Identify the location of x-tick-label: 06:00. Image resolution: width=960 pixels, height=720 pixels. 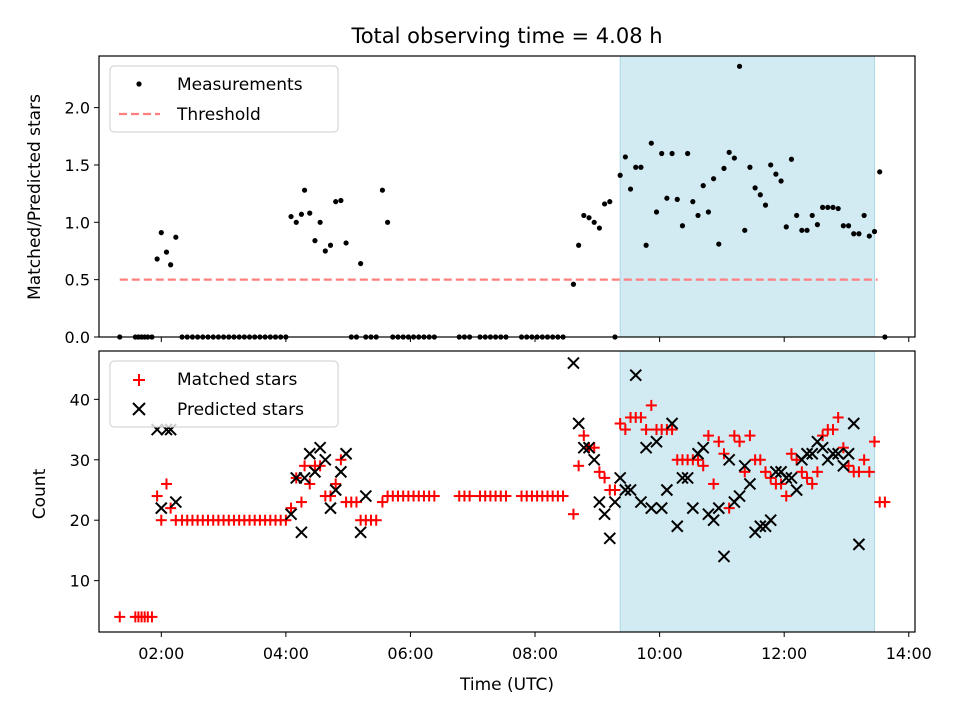
(410, 653).